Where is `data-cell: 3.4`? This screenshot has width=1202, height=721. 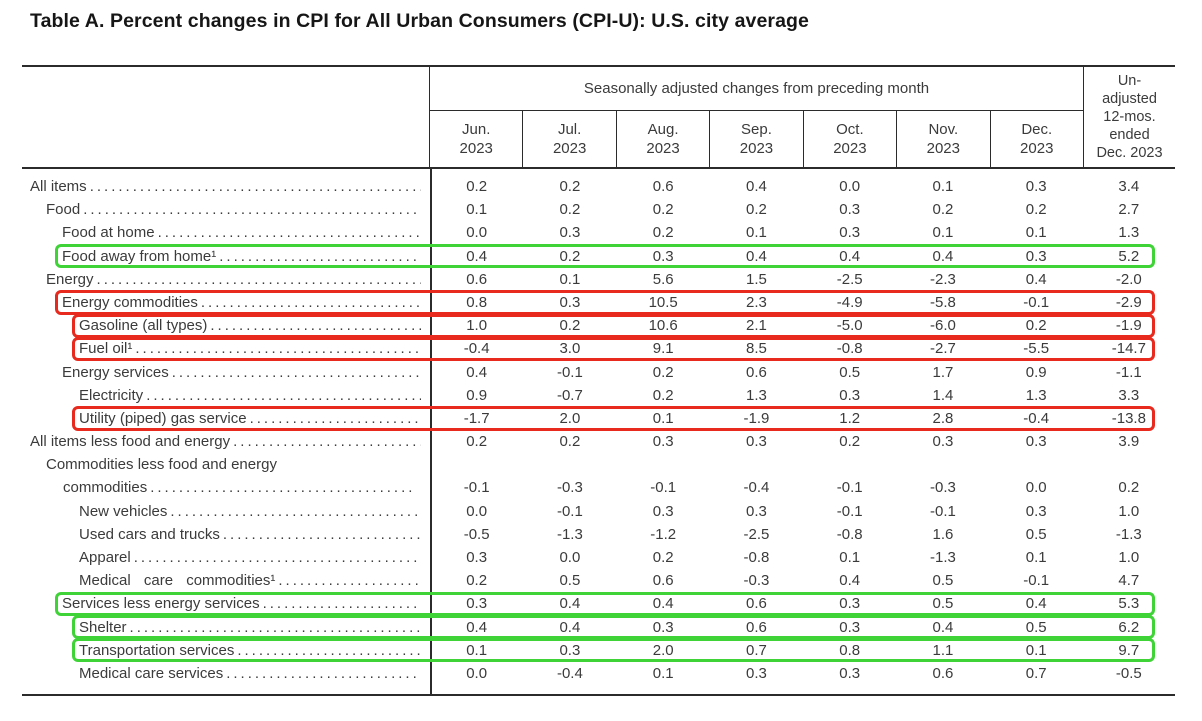 data-cell: 3.4 is located at coordinates (1129, 186).